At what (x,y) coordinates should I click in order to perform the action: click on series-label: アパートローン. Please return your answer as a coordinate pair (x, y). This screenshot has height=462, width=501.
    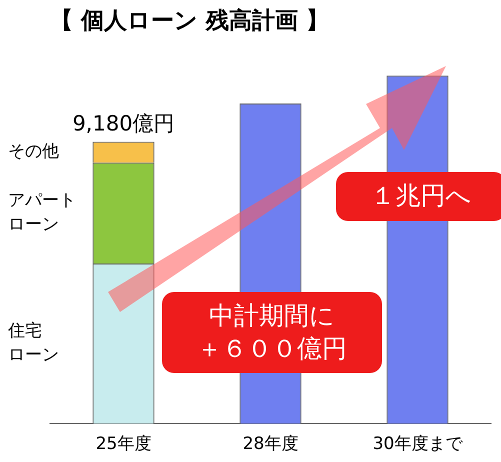
    Looking at the image, I should click on (42, 212).